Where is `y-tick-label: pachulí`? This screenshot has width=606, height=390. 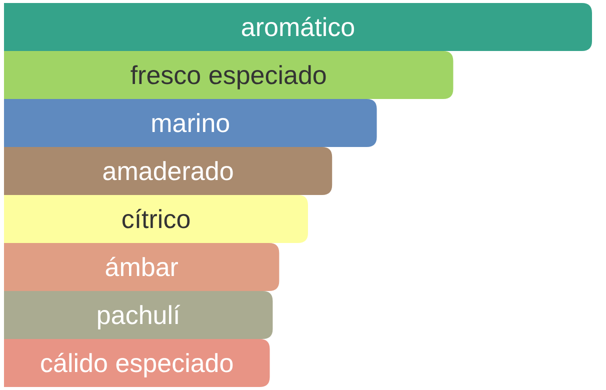
y-tick-label: pachulí is located at coordinates (139, 315).